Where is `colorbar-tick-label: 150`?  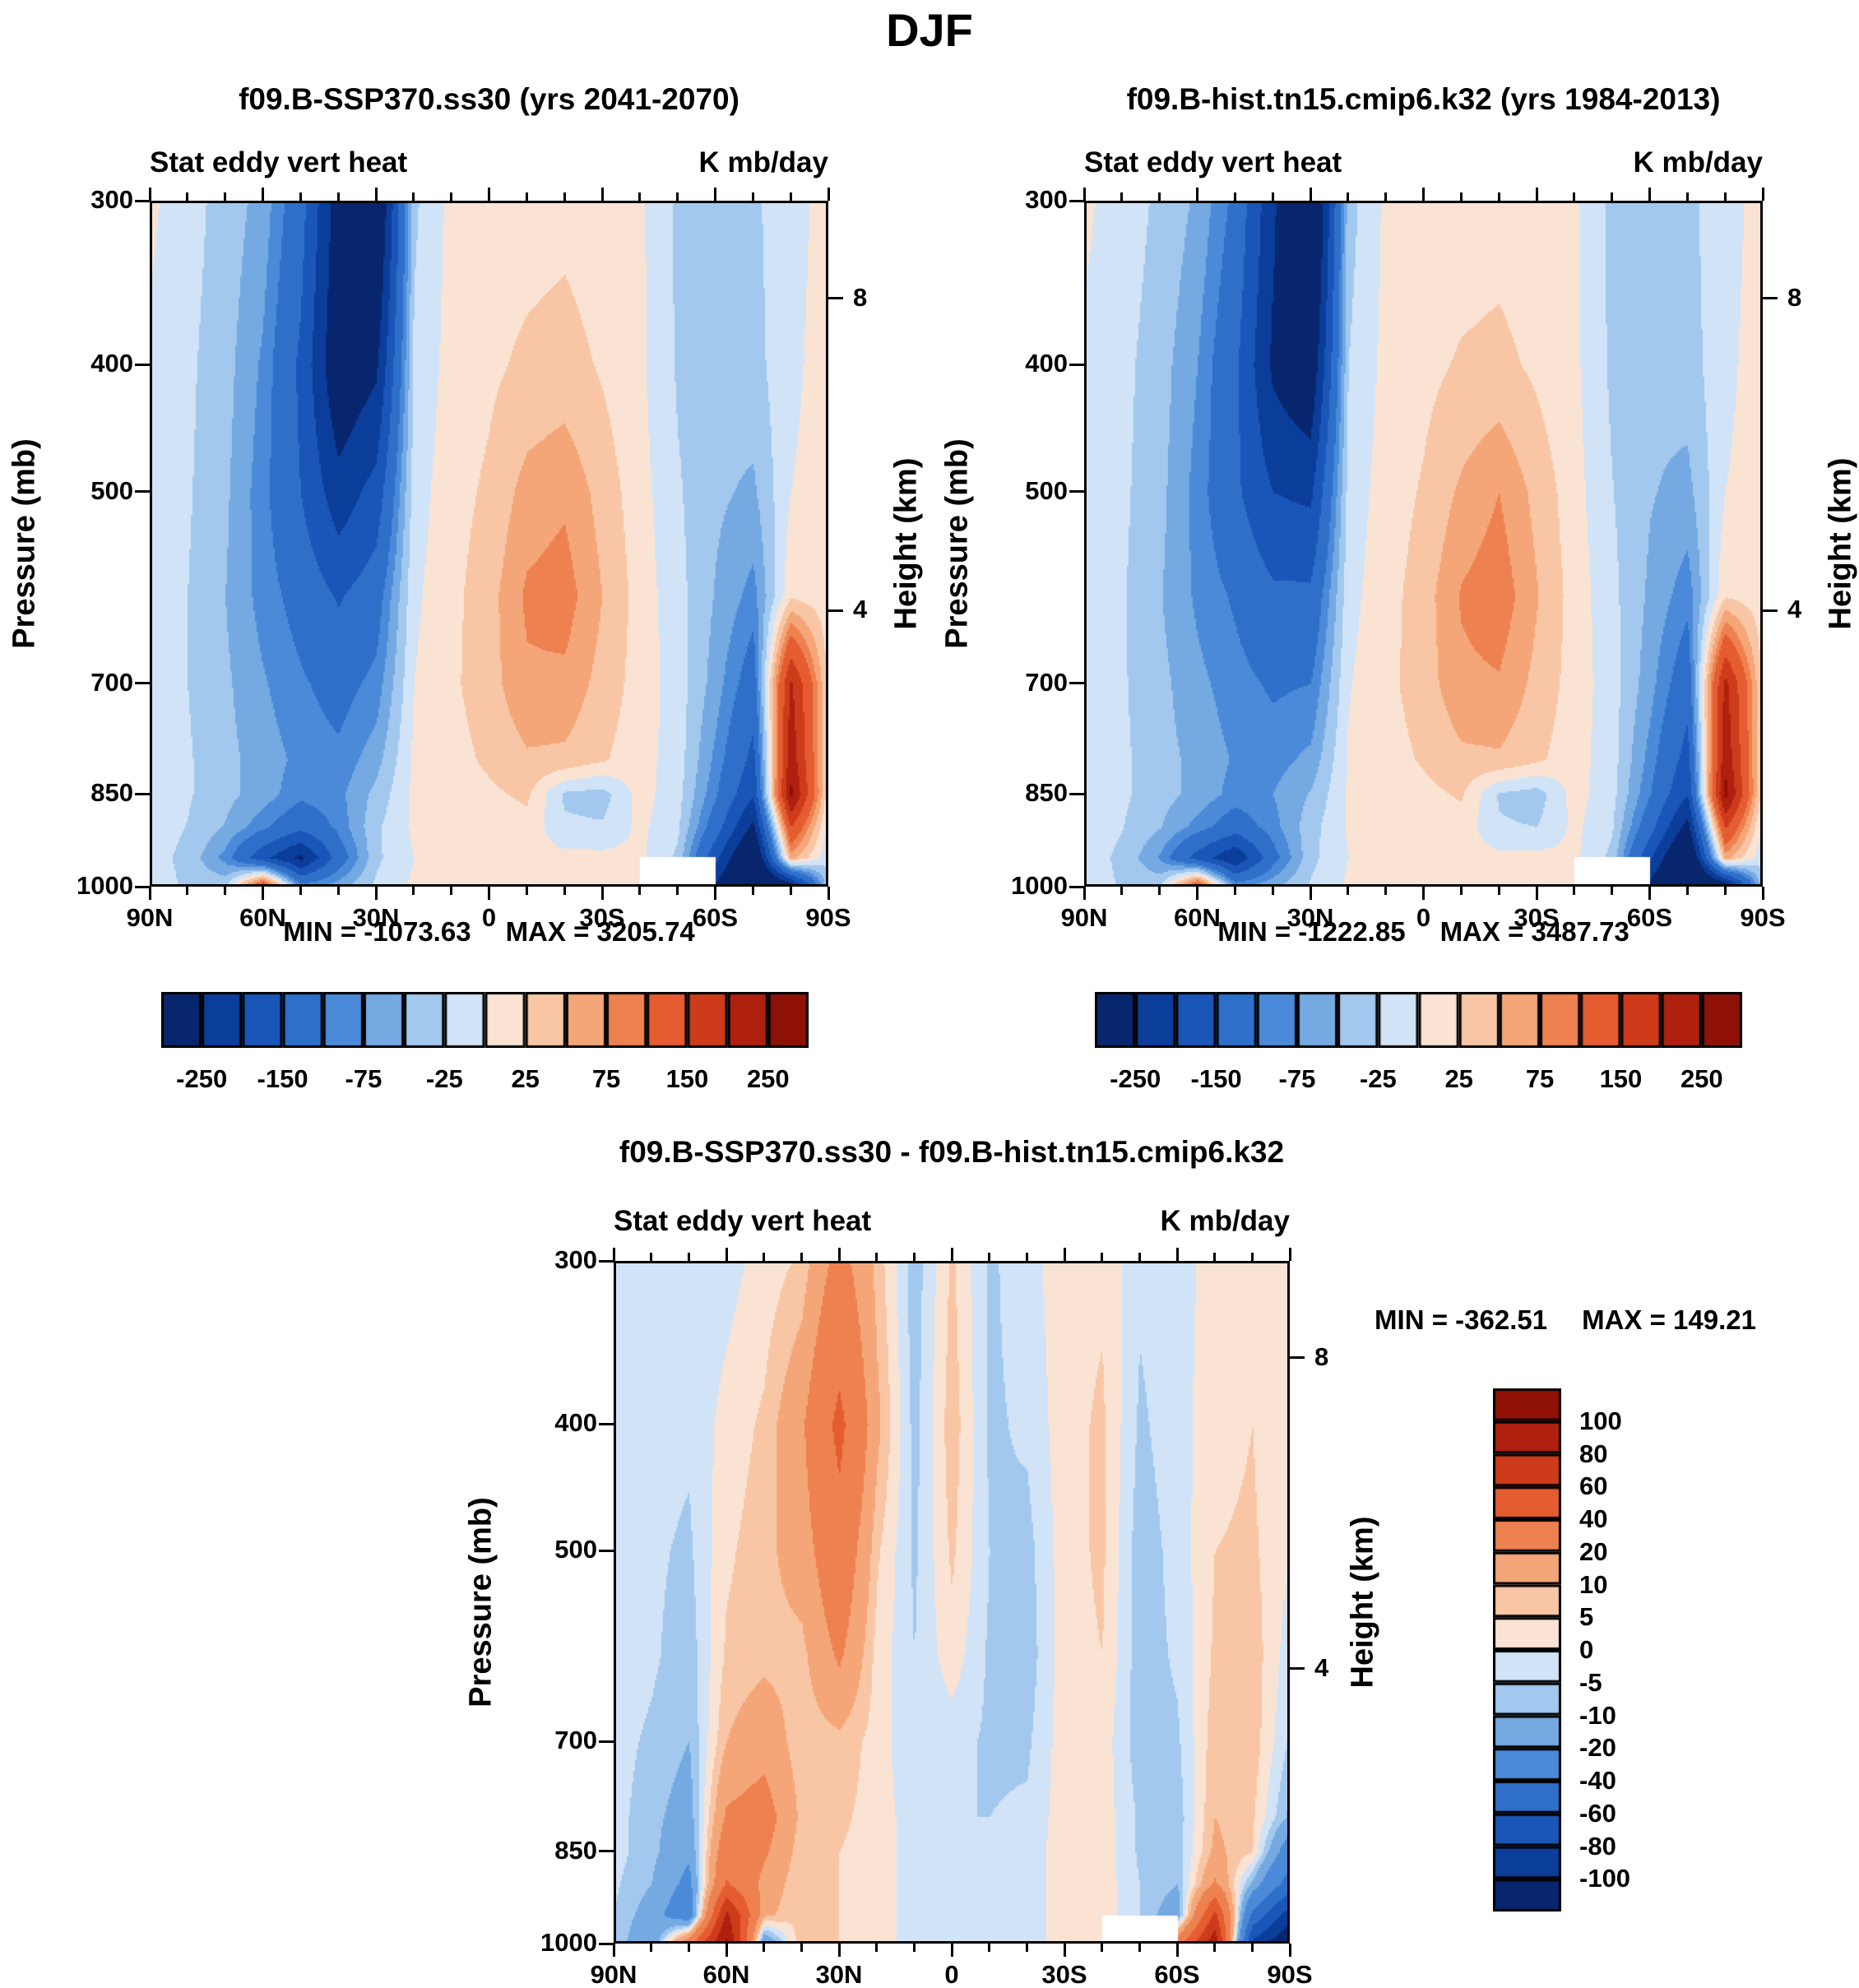
colorbar-tick-label: 150 is located at coordinates (687, 1078).